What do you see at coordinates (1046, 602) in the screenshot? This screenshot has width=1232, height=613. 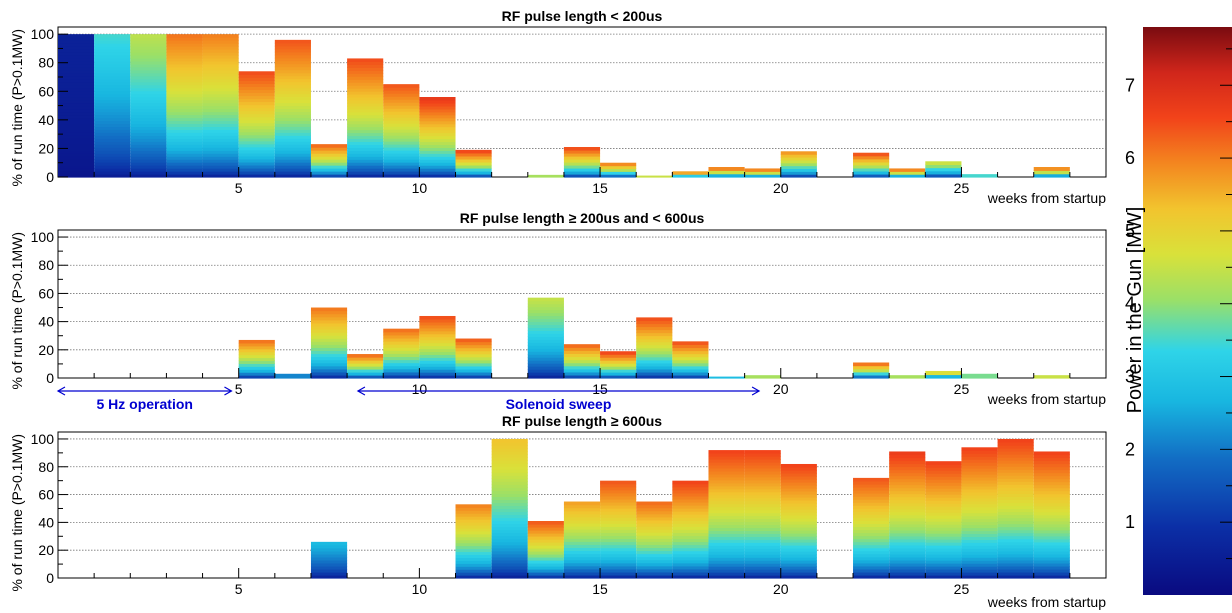 I see `x-axis-title: weeks from startup` at bounding box center [1046, 602].